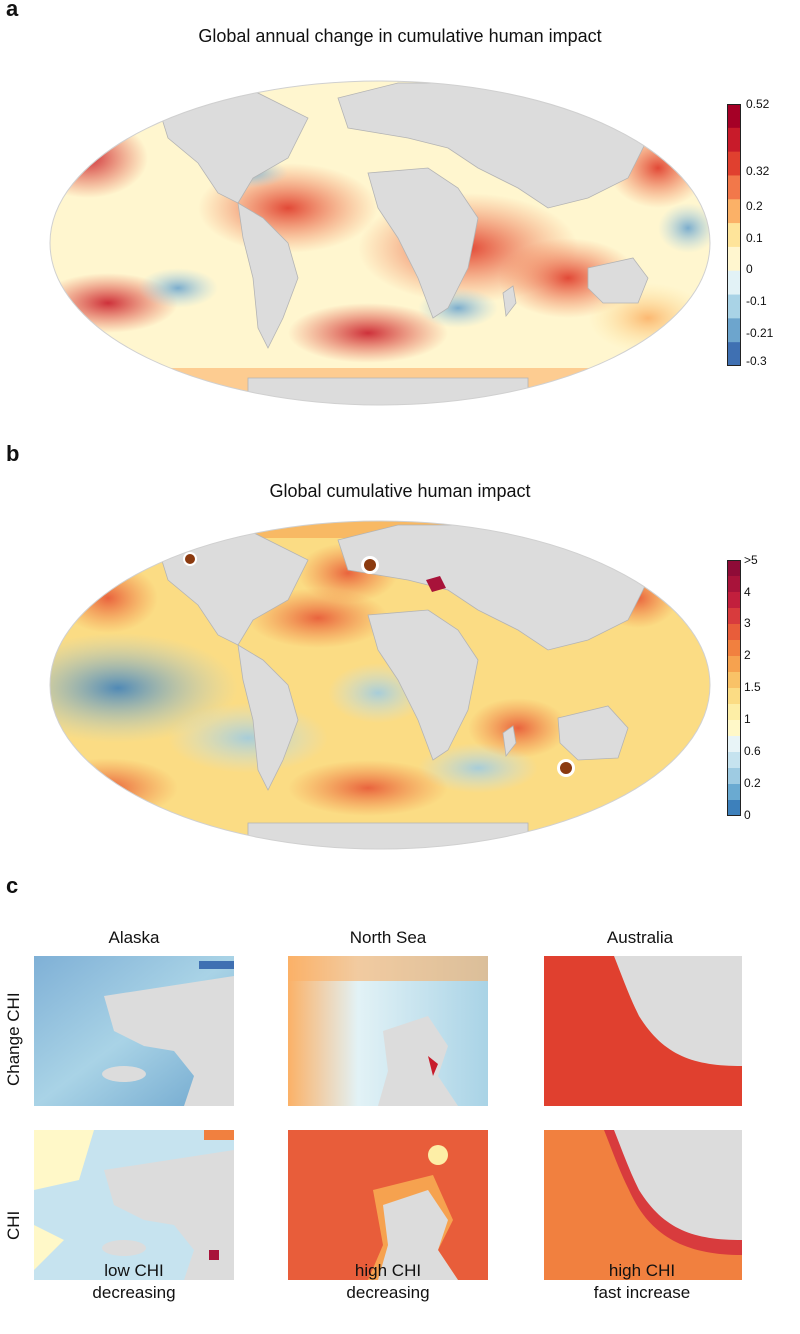  Describe the element at coordinates (134, 937) in the screenshot. I see `region-title-alaska: Alaska` at that location.